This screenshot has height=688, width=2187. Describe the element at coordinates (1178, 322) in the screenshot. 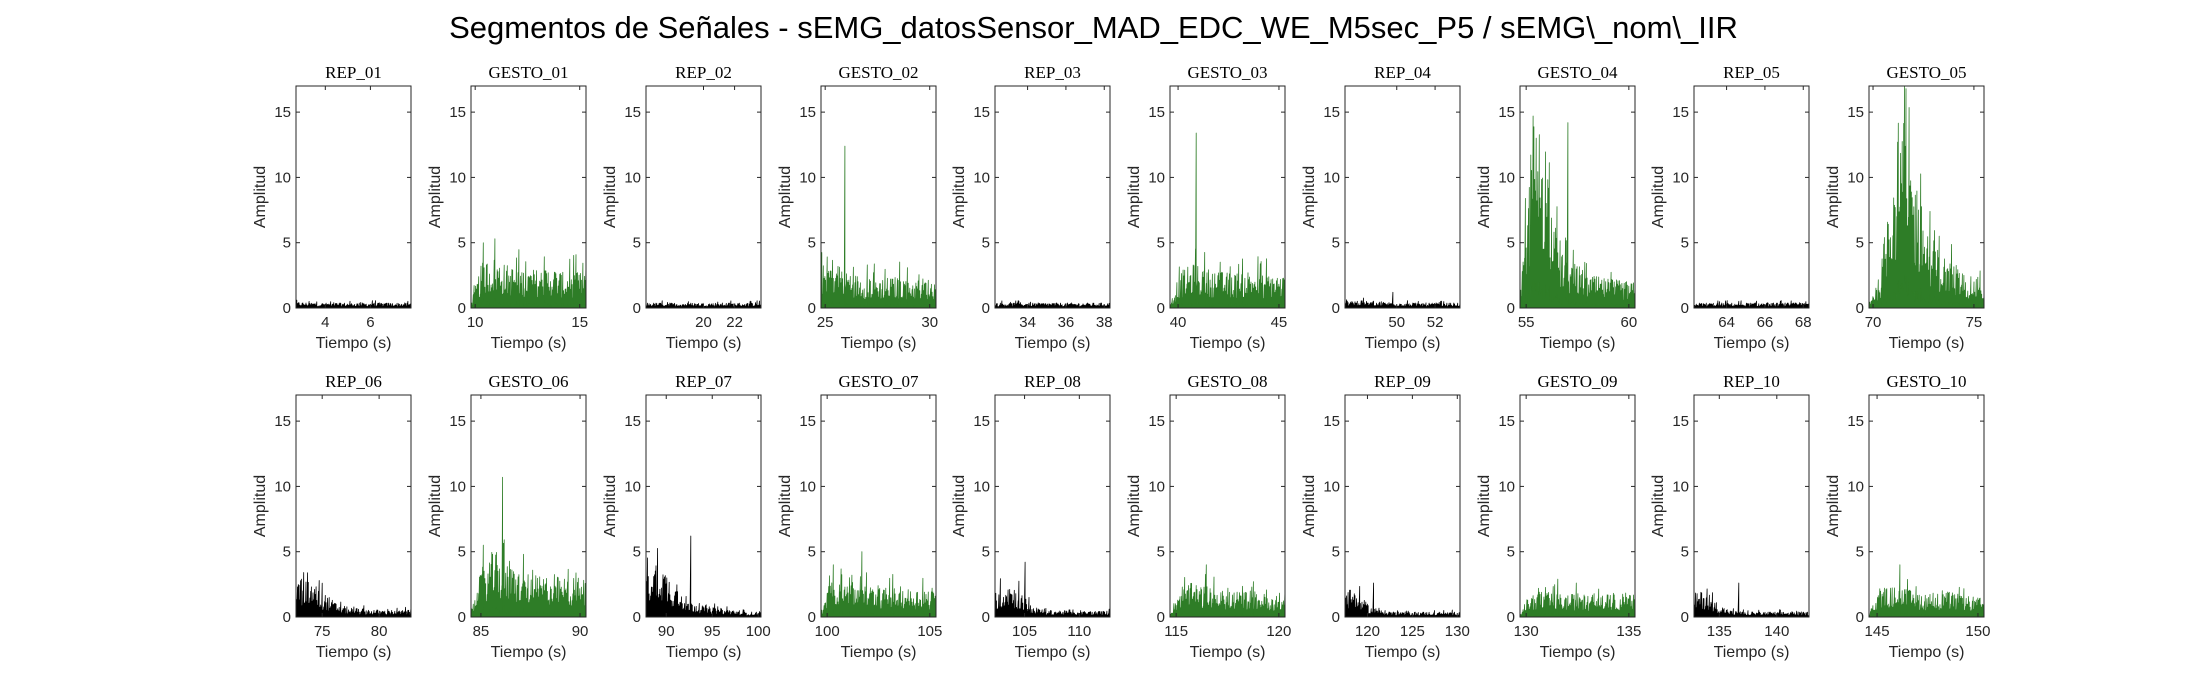

I see `x-tick-label: 40` at that location.